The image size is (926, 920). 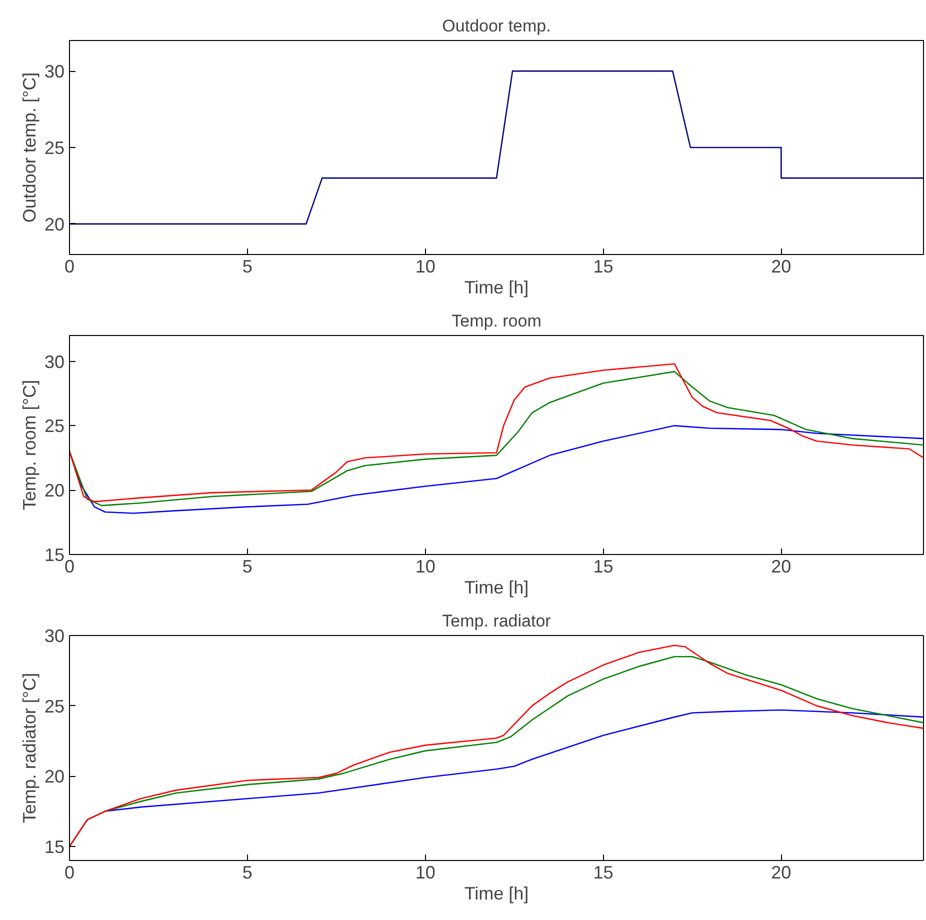 What do you see at coordinates (496, 26) in the screenshot?
I see `chart-title: Outdoor temp.` at bounding box center [496, 26].